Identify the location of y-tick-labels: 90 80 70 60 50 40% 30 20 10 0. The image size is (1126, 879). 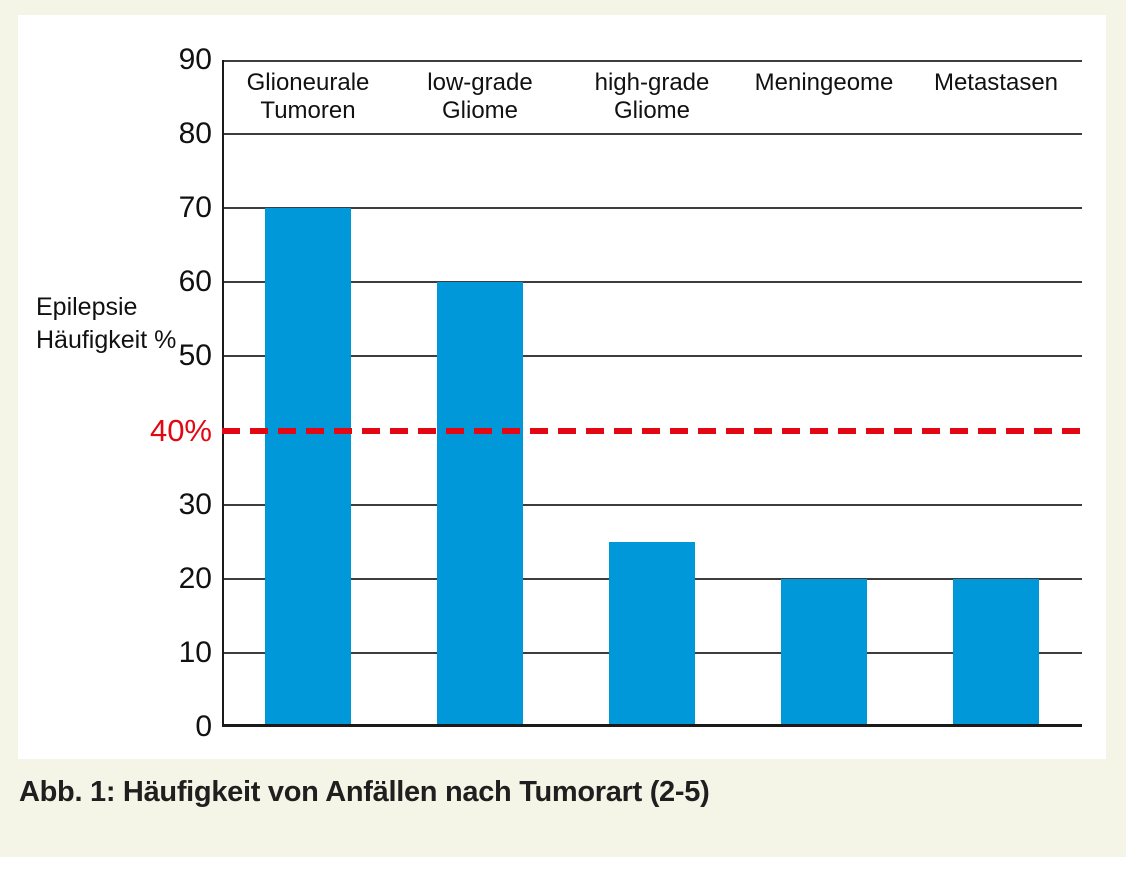
(136, 393).